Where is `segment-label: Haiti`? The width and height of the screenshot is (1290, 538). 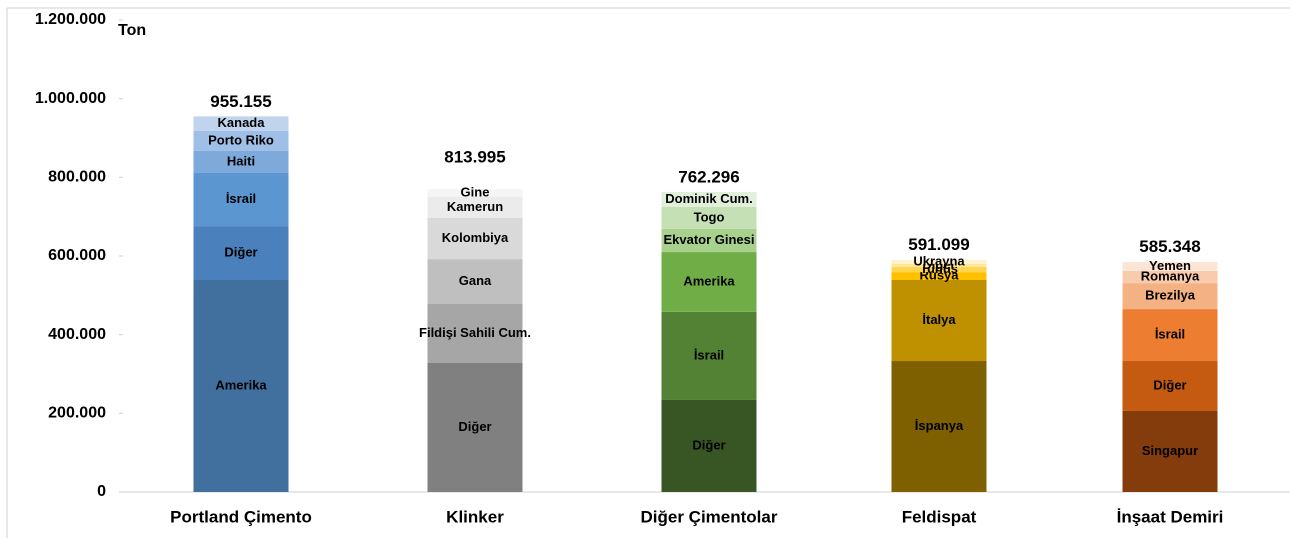
segment-label: Haiti is located at coordinates (241, 160).